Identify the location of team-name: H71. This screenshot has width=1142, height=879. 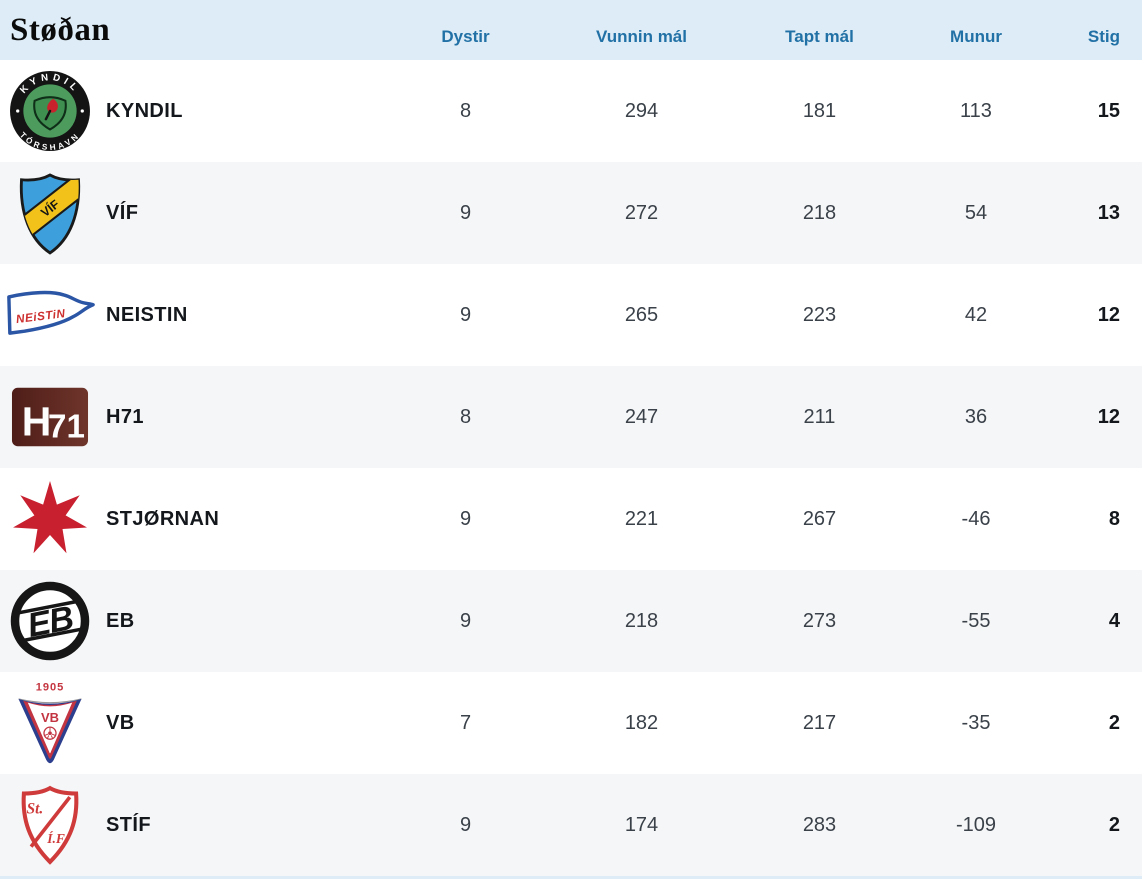
(125, 416).